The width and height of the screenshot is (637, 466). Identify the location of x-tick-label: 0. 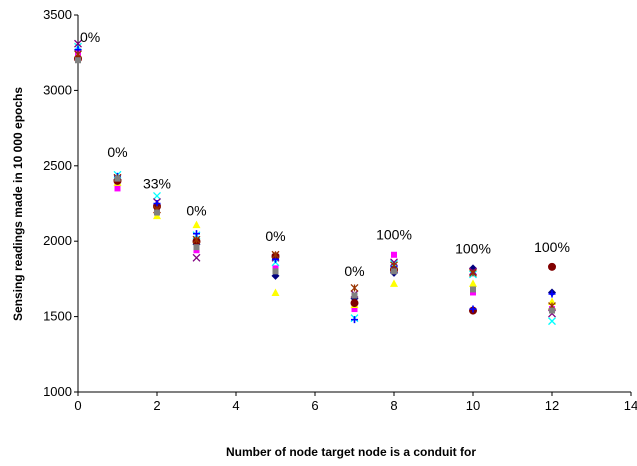
(77, 405).